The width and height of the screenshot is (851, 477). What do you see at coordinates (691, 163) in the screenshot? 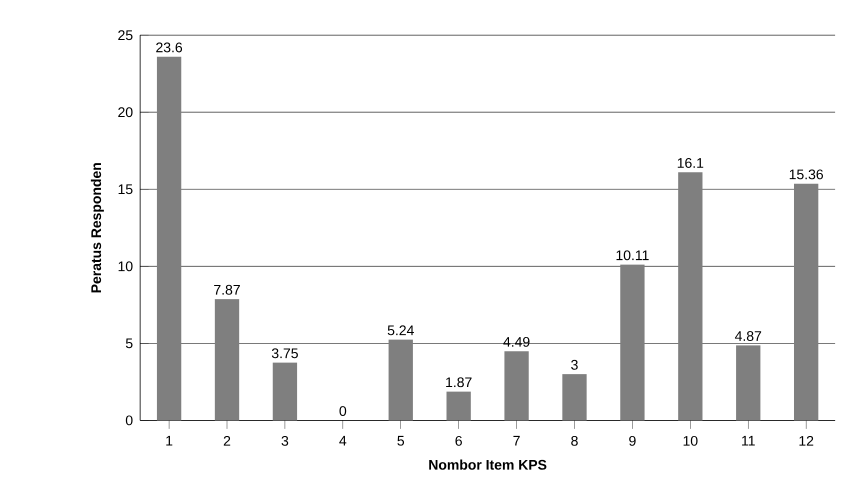
I see `data-label: 16.1` at bounding box center [691, 163].